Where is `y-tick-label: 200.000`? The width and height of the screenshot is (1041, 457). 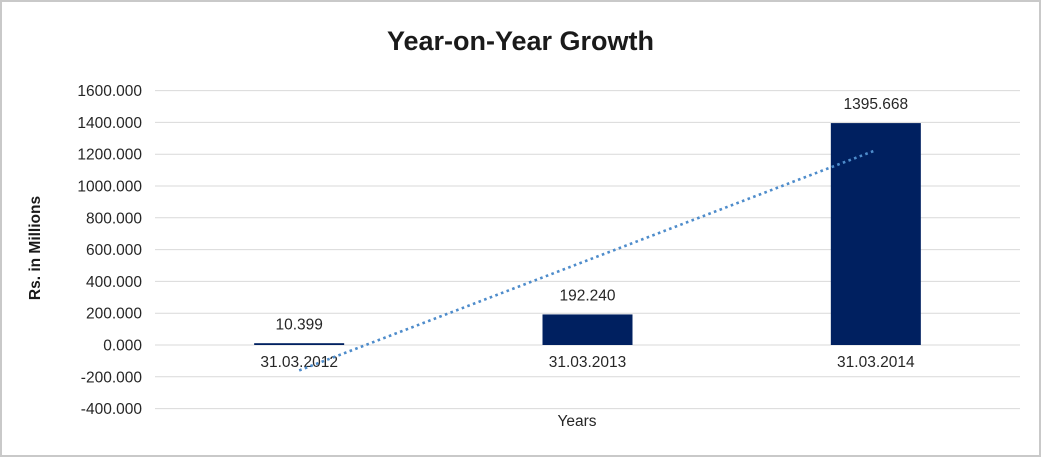 y-tick-label: 200.000 is located at coordinates (114, 314).